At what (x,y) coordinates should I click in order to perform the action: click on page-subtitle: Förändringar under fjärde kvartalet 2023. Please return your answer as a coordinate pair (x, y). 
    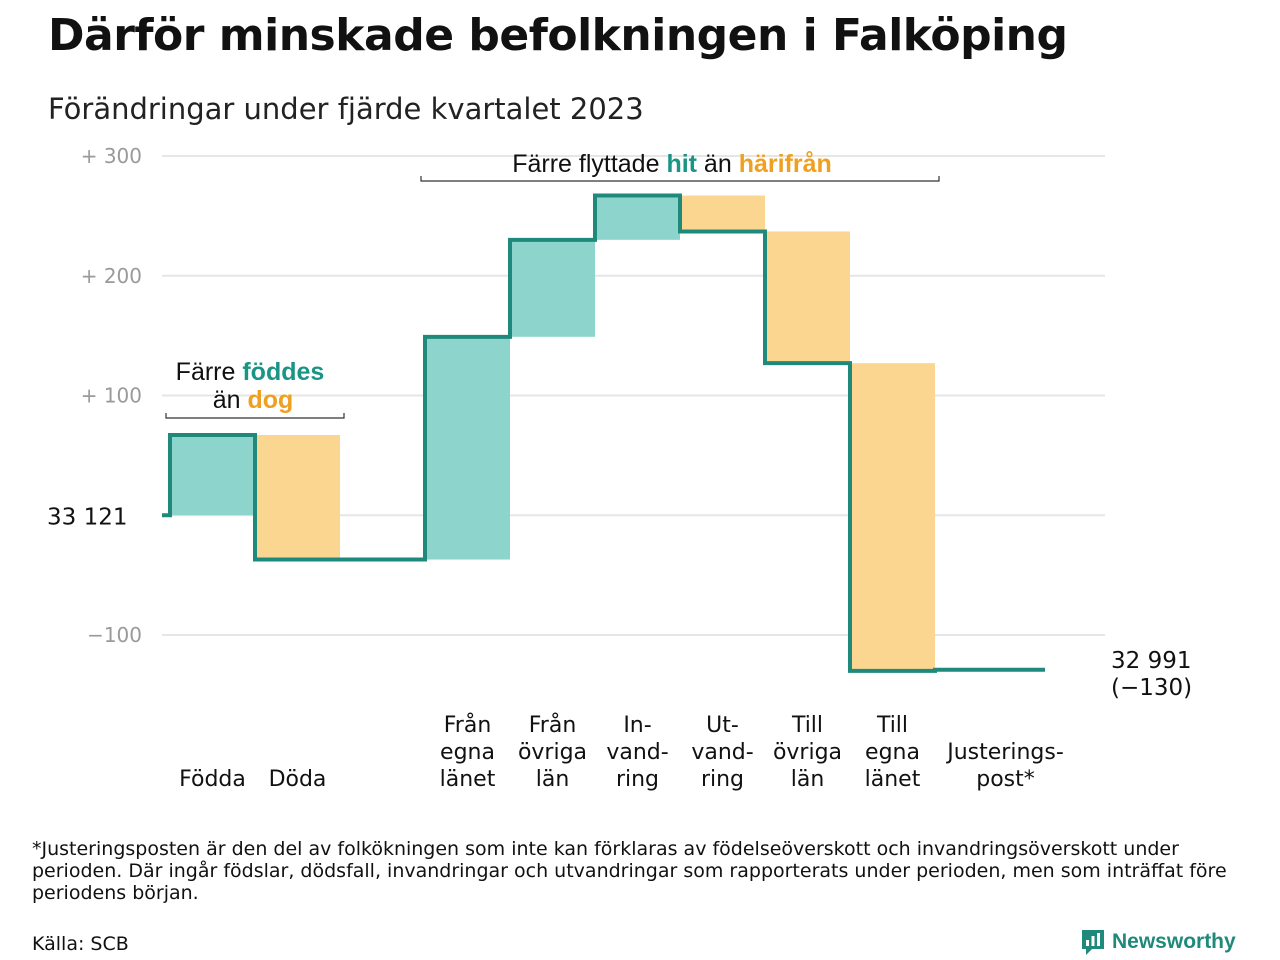
    Looking at the image, I should click on (346, 109).